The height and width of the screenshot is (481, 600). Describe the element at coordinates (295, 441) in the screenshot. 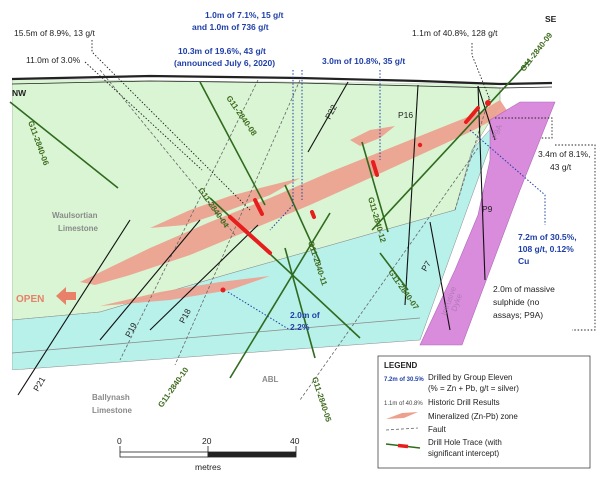

I see `scale-tick-40: 40` at that location.